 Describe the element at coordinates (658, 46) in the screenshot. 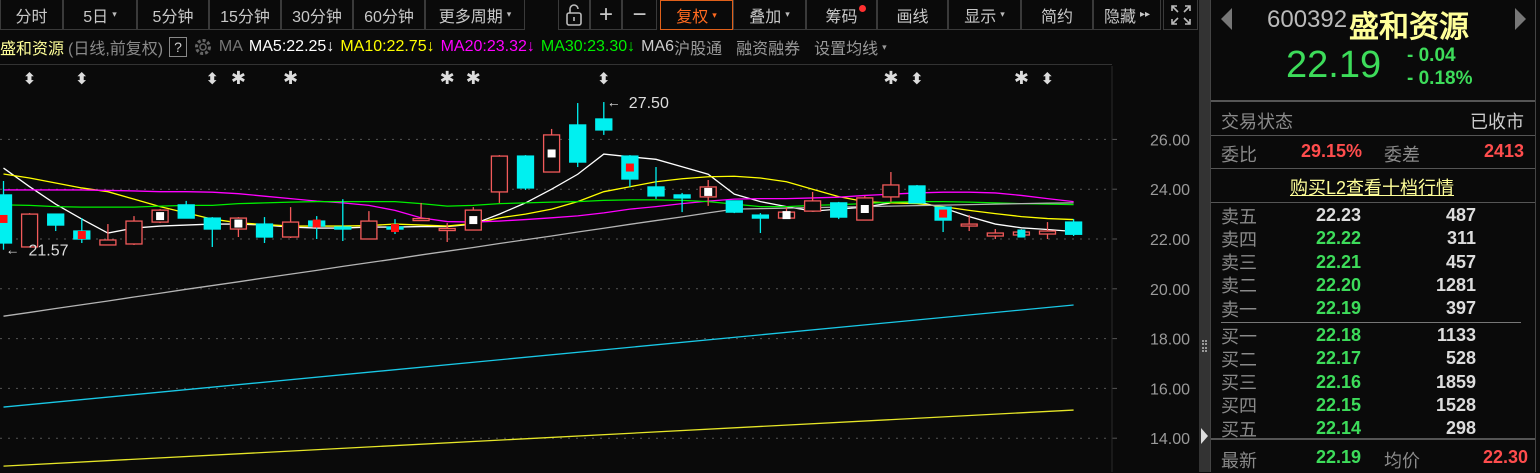

I see `ma60-value: MA6` at that location.